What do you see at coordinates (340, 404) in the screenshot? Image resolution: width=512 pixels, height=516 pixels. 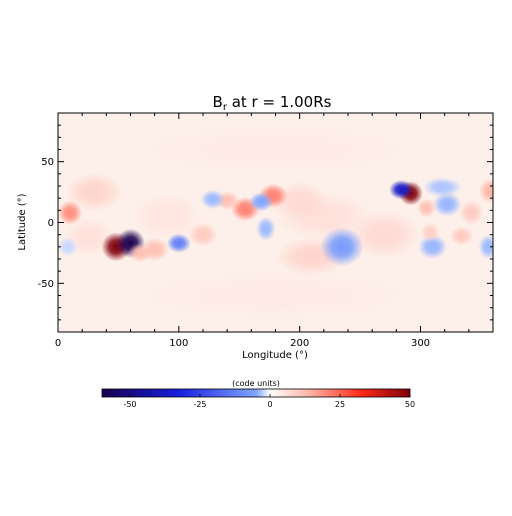 I see `colorbar-tick-label: 25` at bounding box center [340, 404].